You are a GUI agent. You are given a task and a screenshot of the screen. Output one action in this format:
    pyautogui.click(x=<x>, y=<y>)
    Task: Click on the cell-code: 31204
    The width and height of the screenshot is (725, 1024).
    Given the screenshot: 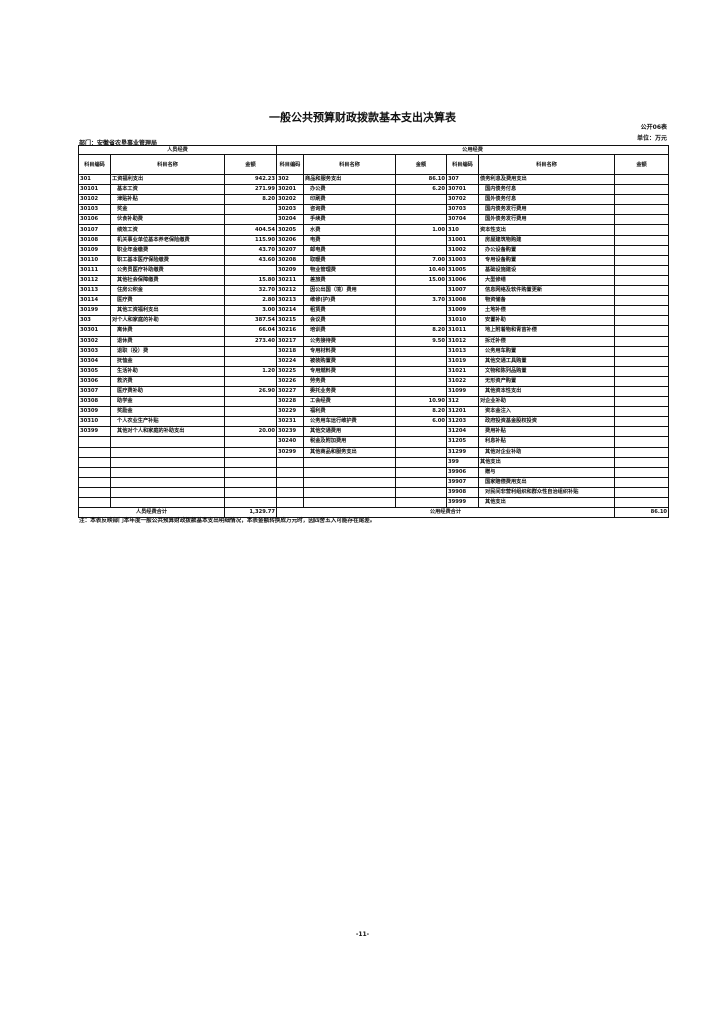 What is the action you would take?
    pyautogui.click(x=462, y=432)
    